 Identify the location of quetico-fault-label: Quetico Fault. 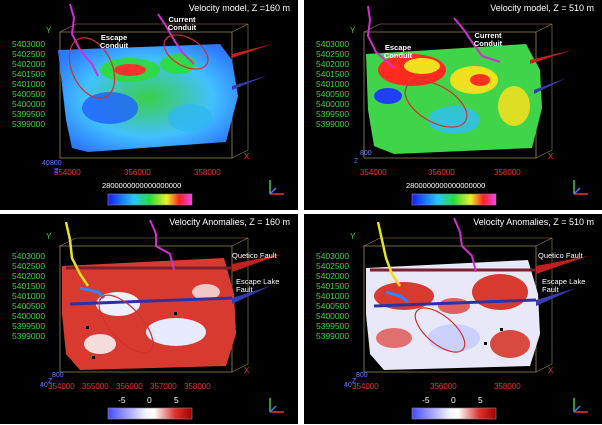
(560, 255).